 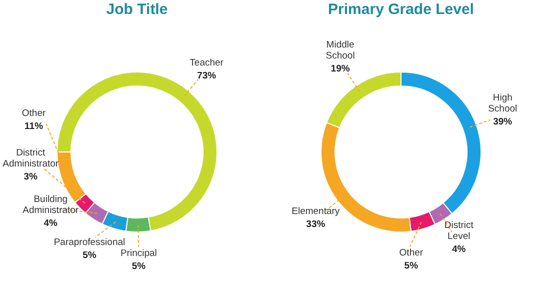 What do you see at coordinates (316, 224) in the screenshot?
I see `data-label: 33%` at bounding box center [316, 224].